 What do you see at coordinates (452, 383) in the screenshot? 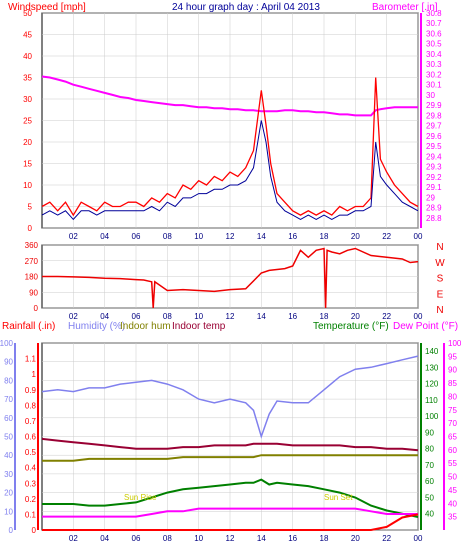
I see `dew-point-tick-label: 85` at bounding box center [452, 383].